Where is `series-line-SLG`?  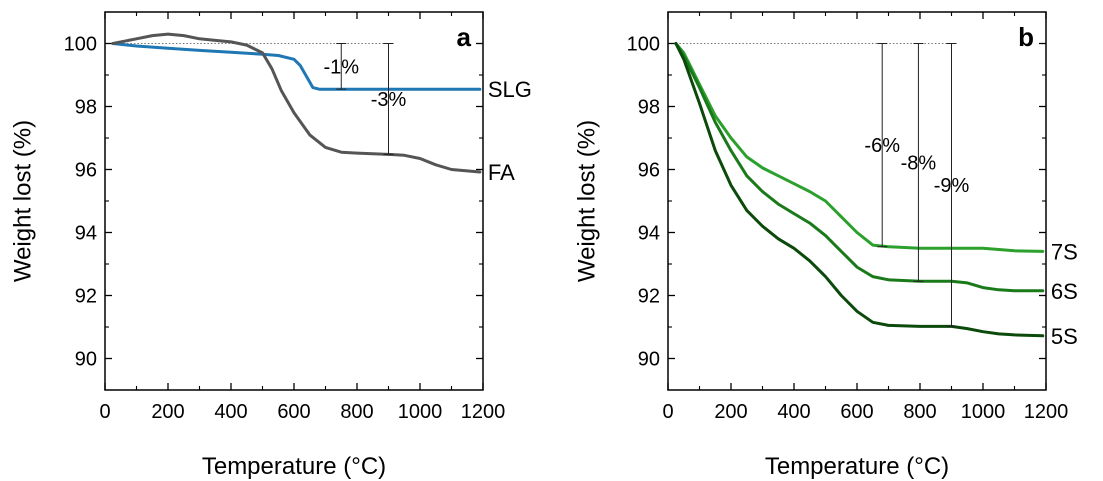 series-line-SLG is located at coordinates (296, 66).